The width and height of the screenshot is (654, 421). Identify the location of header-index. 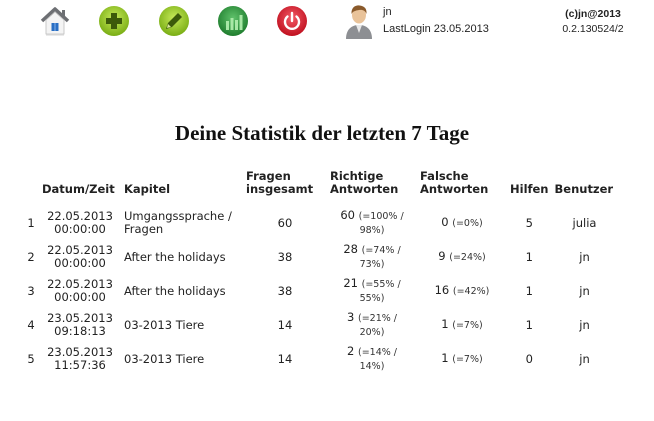
(31, 188).